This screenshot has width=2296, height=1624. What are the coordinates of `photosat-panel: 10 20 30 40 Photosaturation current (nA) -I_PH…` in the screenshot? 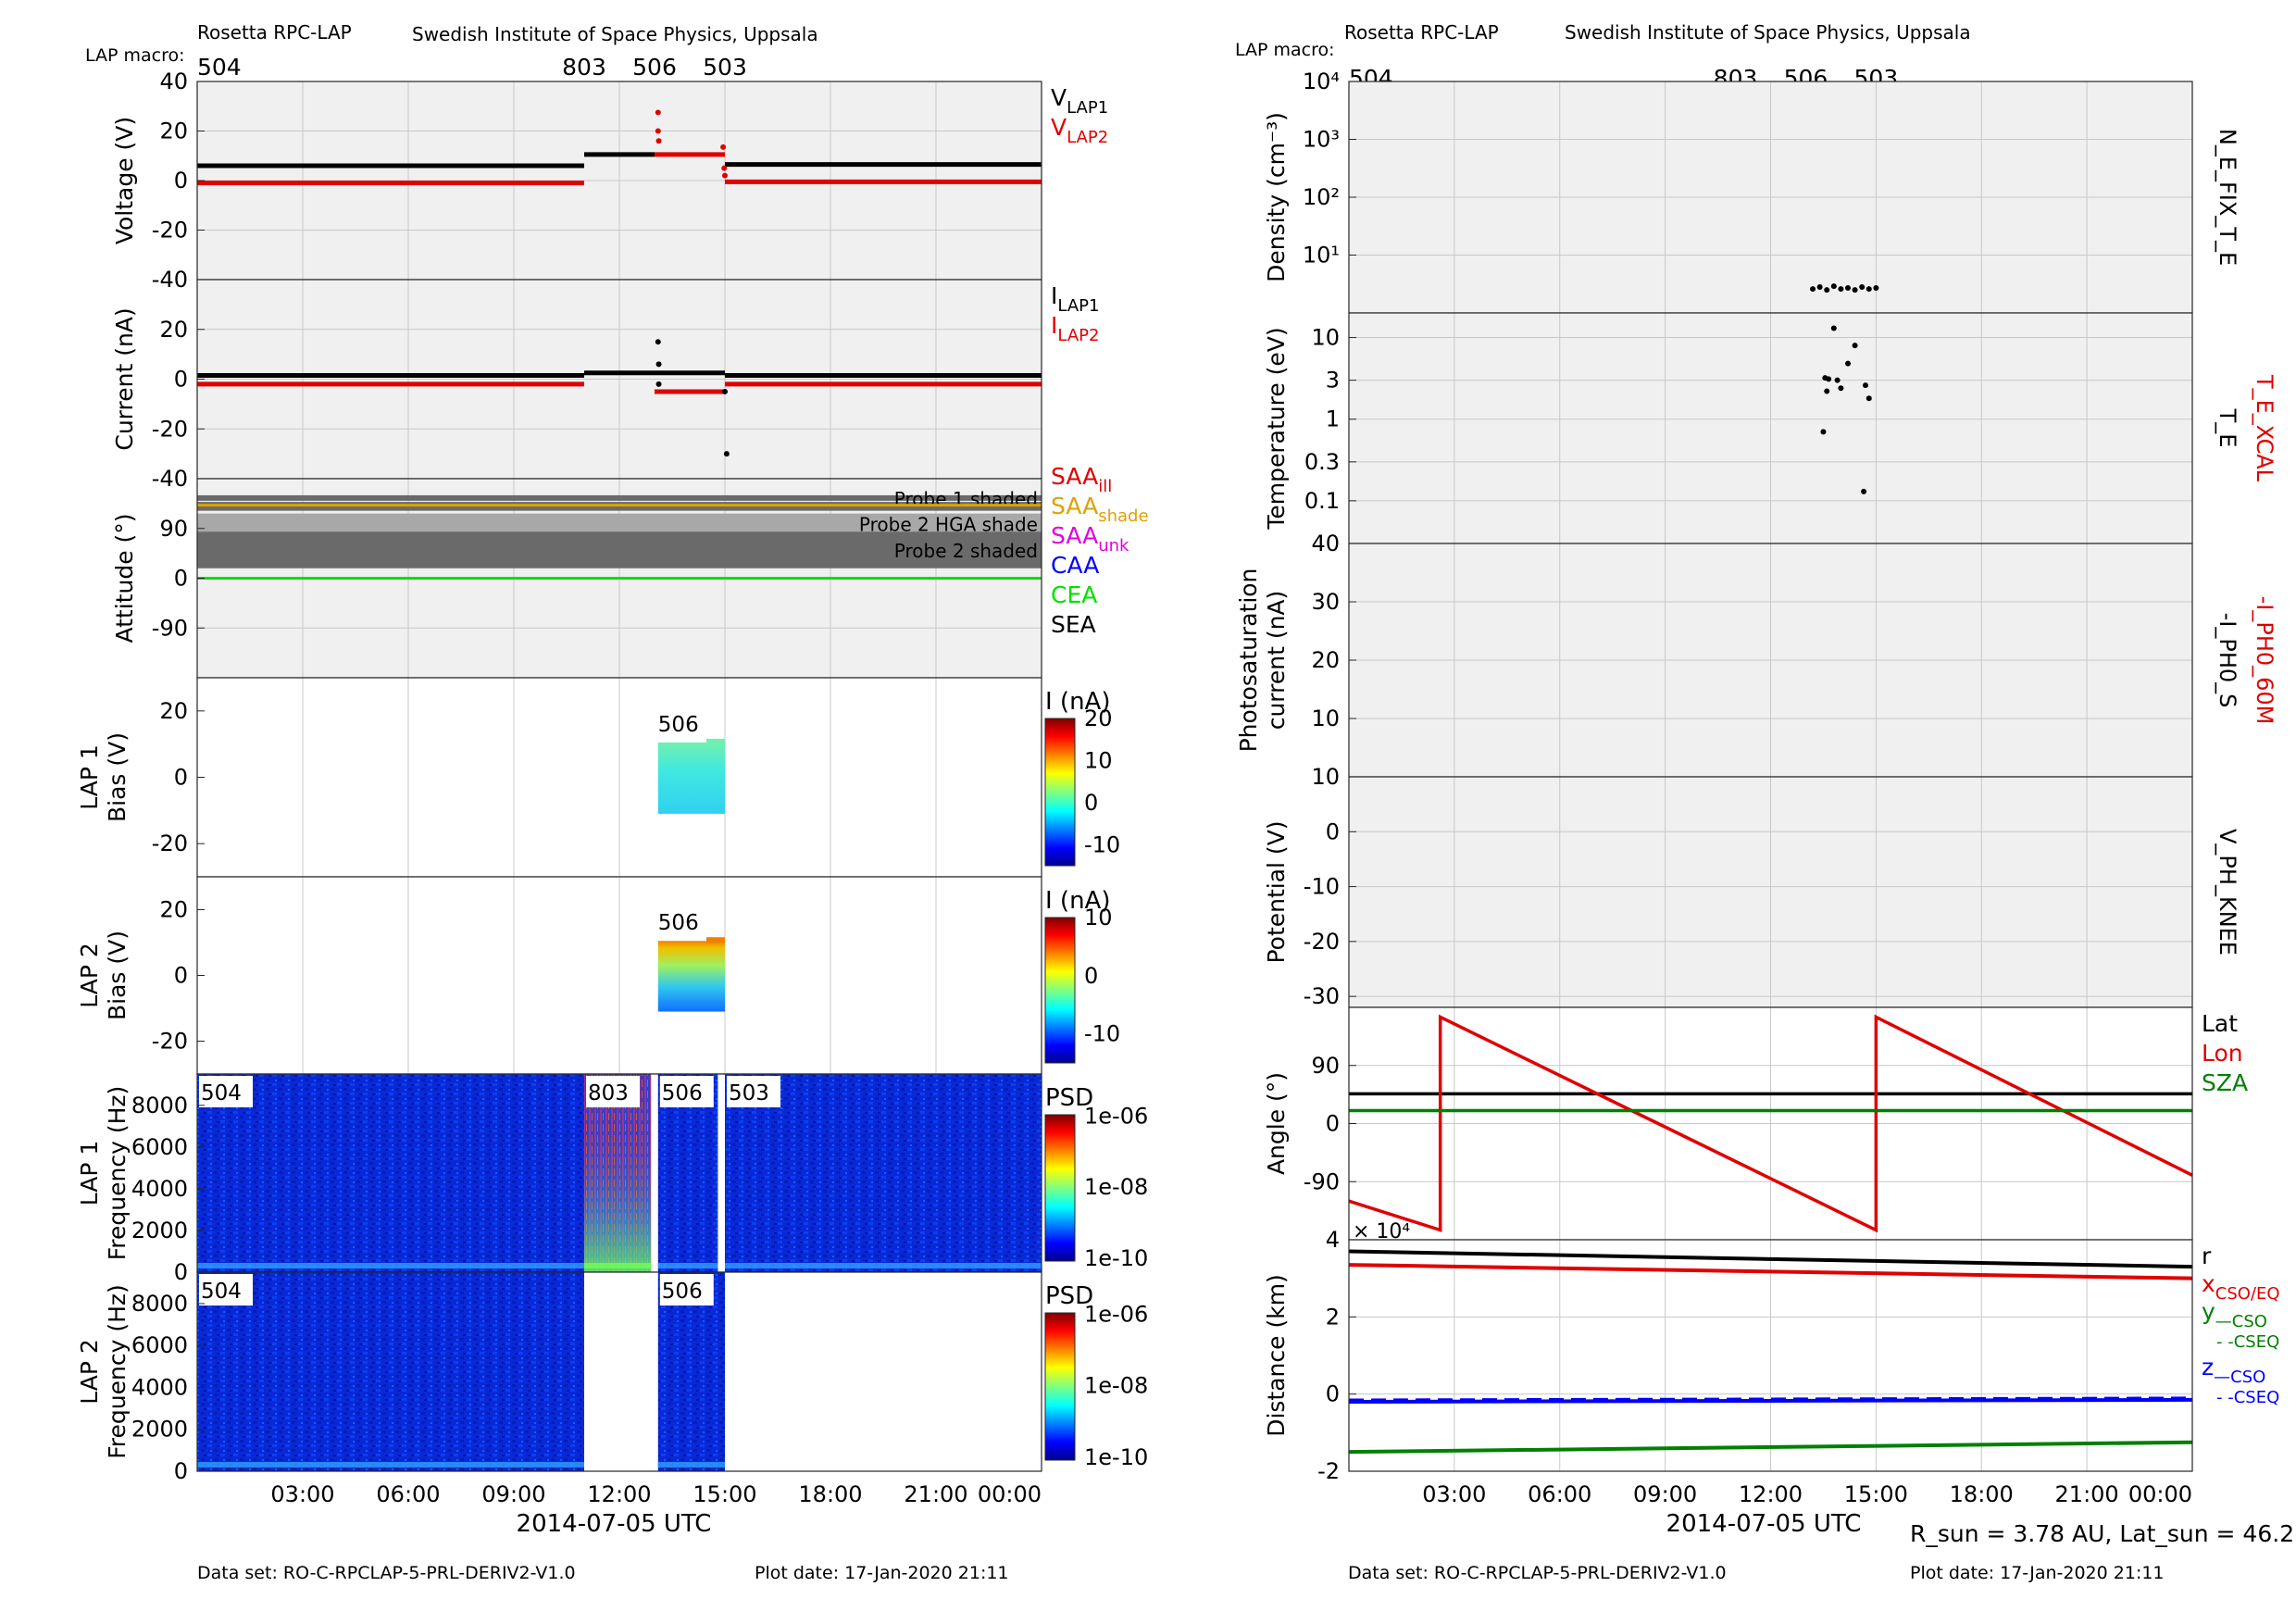 It's located at (1756, 654).